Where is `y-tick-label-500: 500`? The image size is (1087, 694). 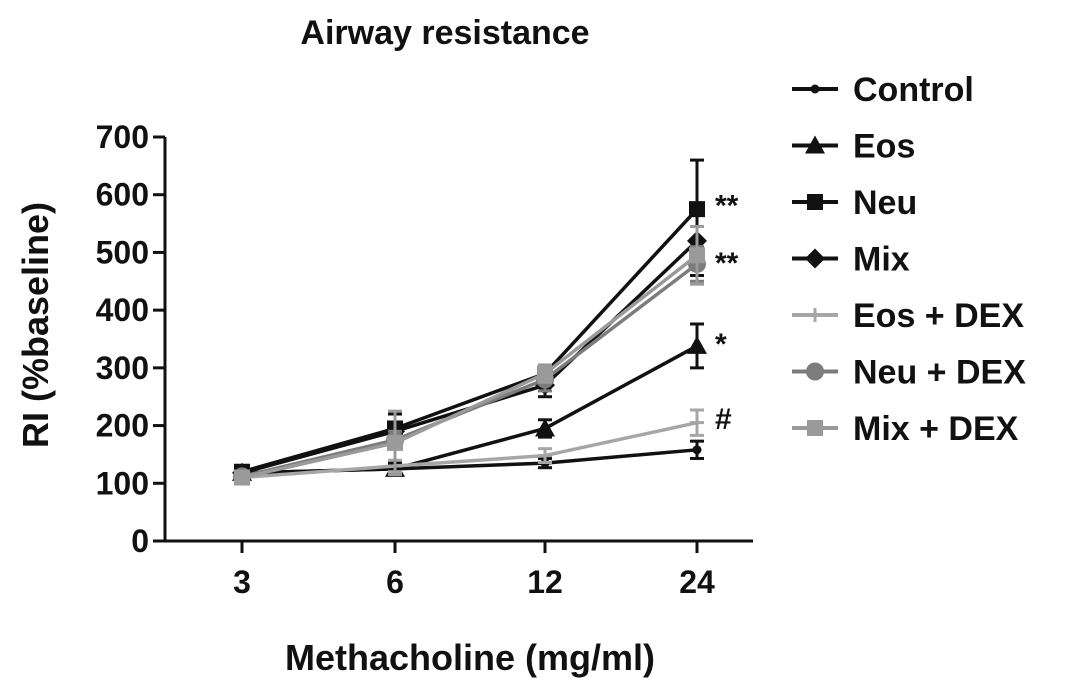 y-tick-label-500: 500 is located at coordinates (122, 252).